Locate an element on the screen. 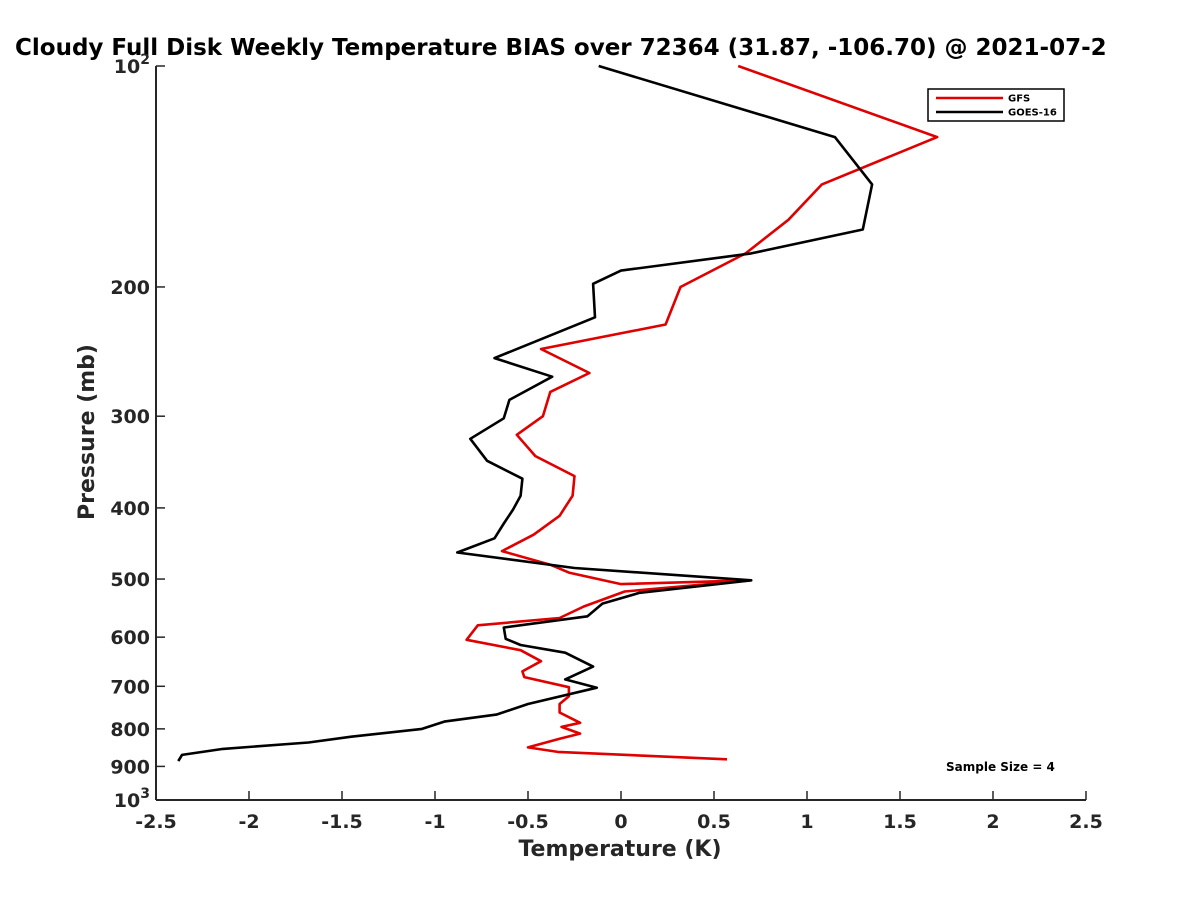  sample-size-annotation: Sample Size = 4 is located at coordinates (1000, 767).